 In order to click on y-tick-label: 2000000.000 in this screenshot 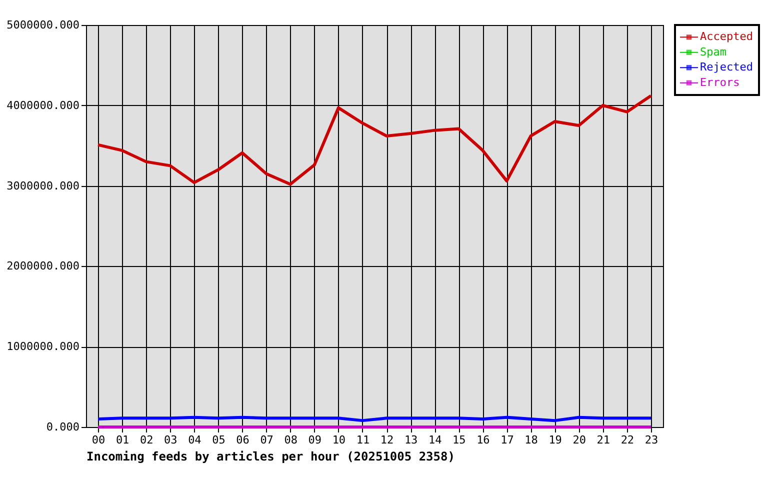, I will do `click(43, 266)`.